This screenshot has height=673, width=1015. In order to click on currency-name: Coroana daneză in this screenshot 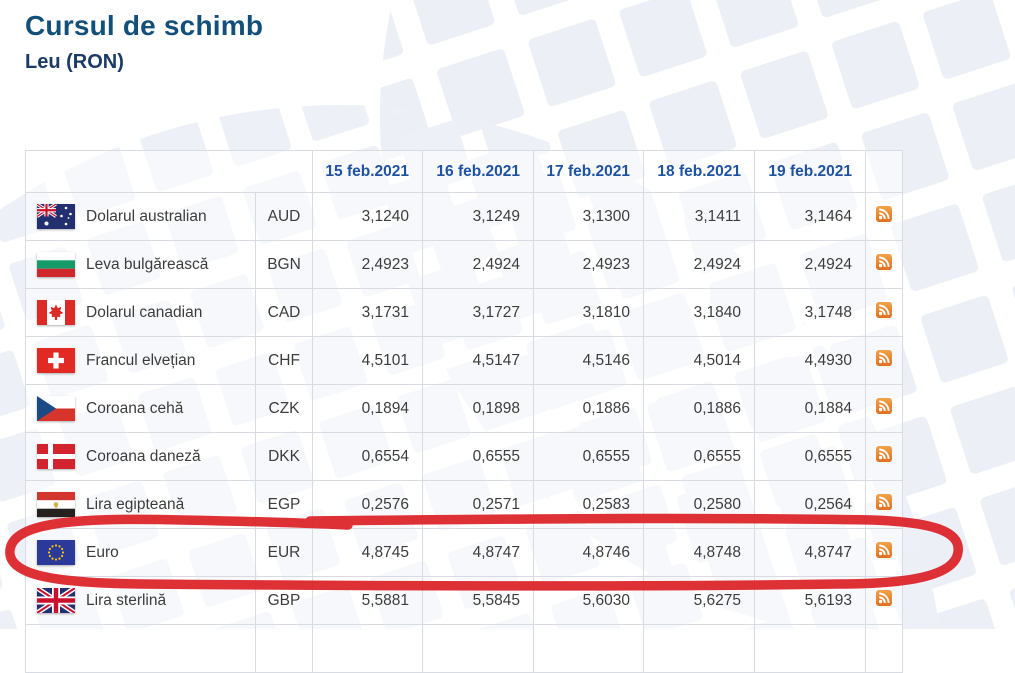, I will do `click(143, 456)`.